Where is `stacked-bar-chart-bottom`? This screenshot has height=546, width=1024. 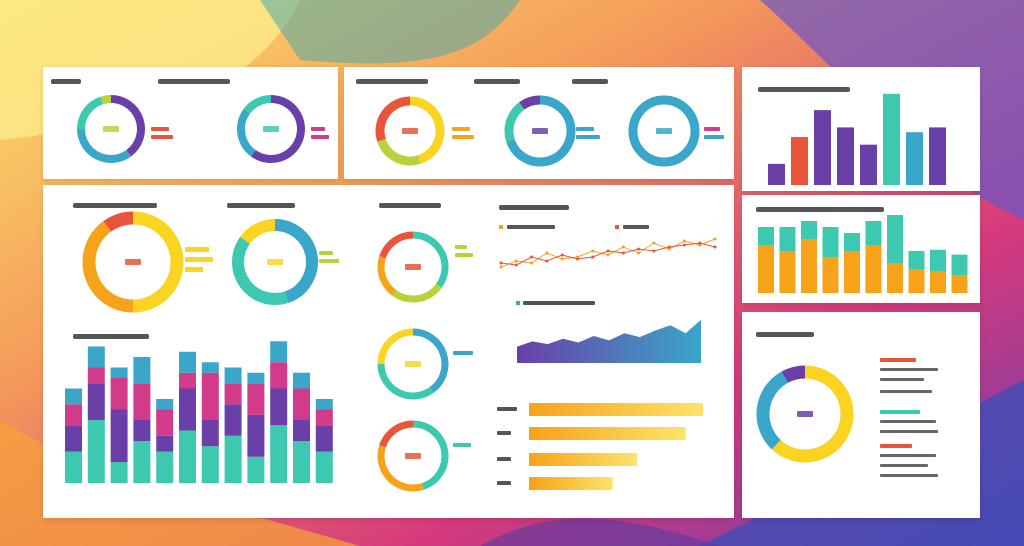 stacked-bar-chart-bottom is located at coordinates (199, 412).